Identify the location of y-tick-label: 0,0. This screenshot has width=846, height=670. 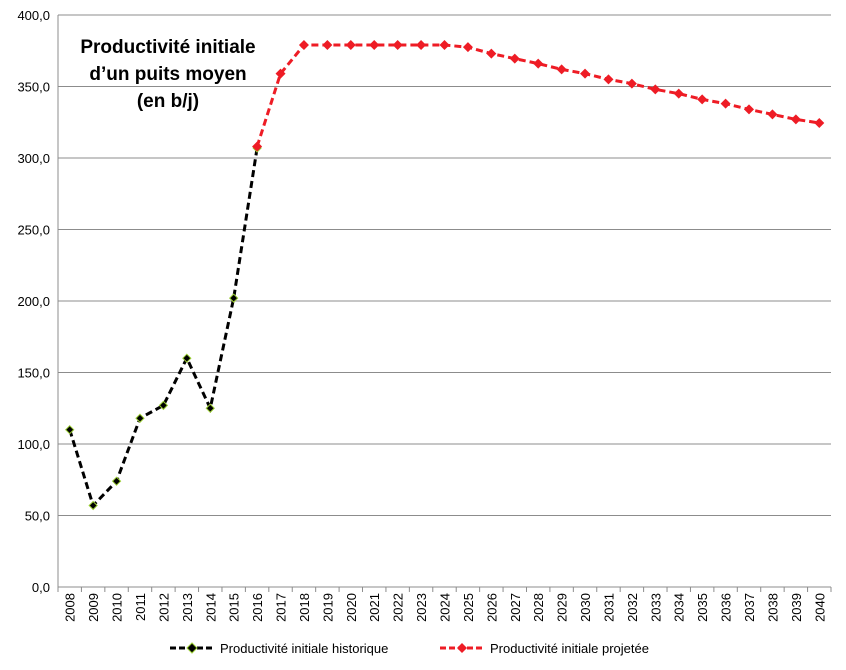
(41, 587).